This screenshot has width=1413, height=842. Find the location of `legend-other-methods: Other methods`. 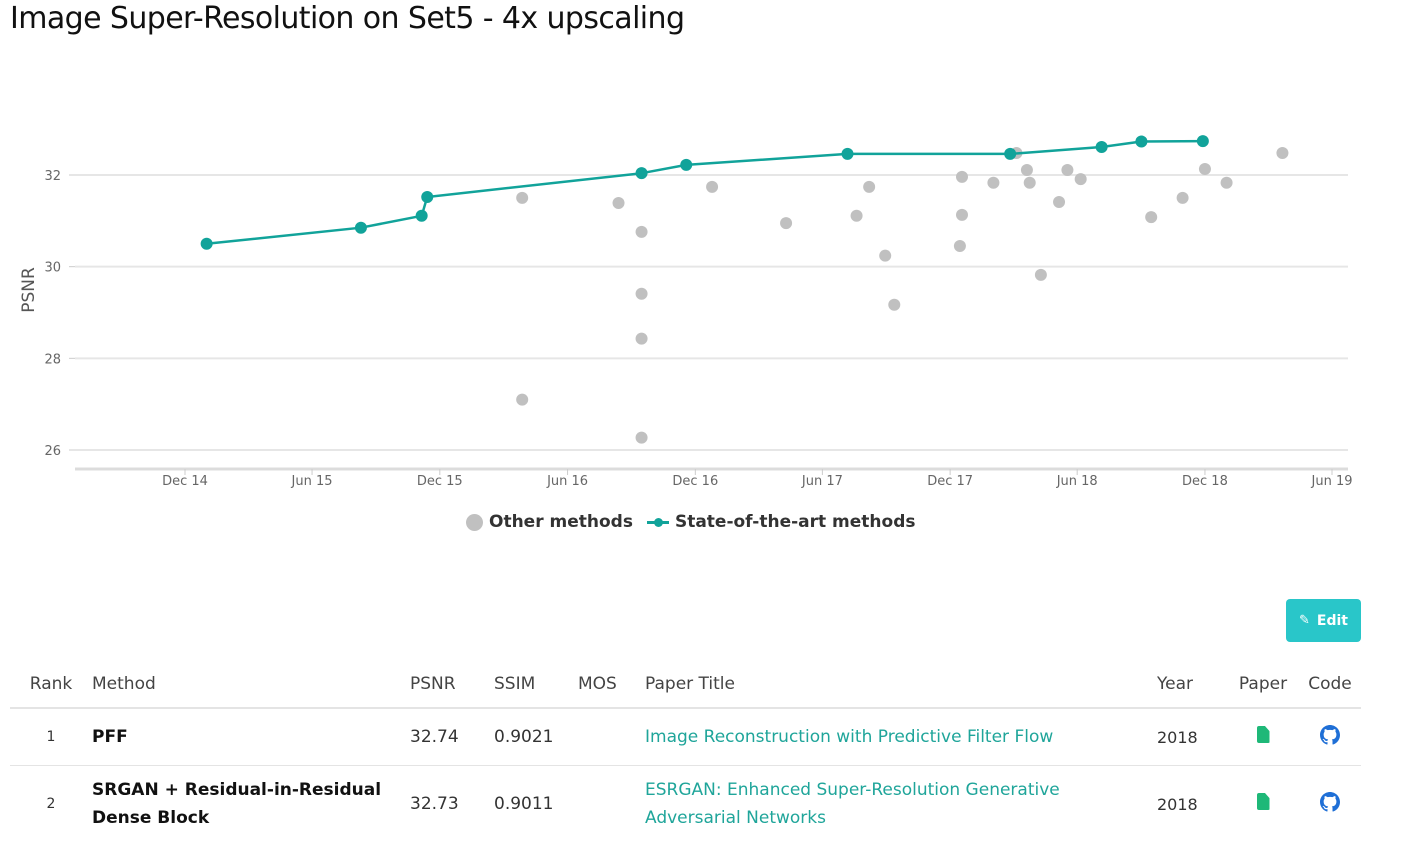

legend-other-methods: Other methods is located at coordinates (549, 522).